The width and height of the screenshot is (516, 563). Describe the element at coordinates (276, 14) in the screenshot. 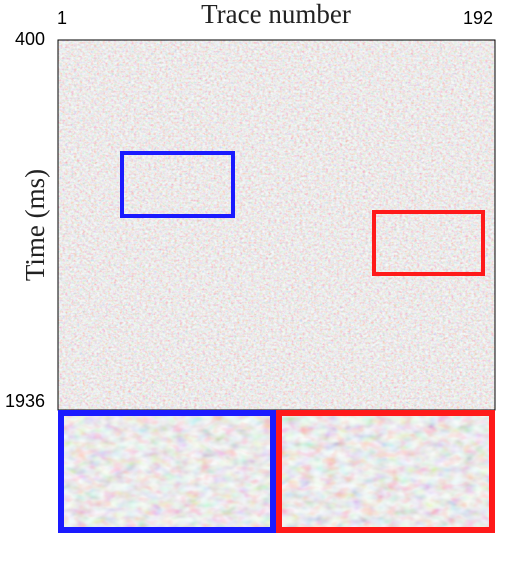

I see `x-axis-label: Trace number` at that location.